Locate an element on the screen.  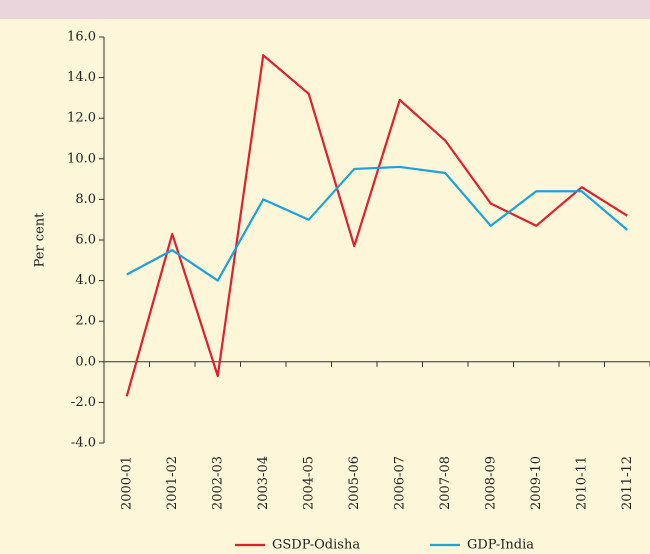
y-tick-label: 14.0 is located at coordinates (81, 77).